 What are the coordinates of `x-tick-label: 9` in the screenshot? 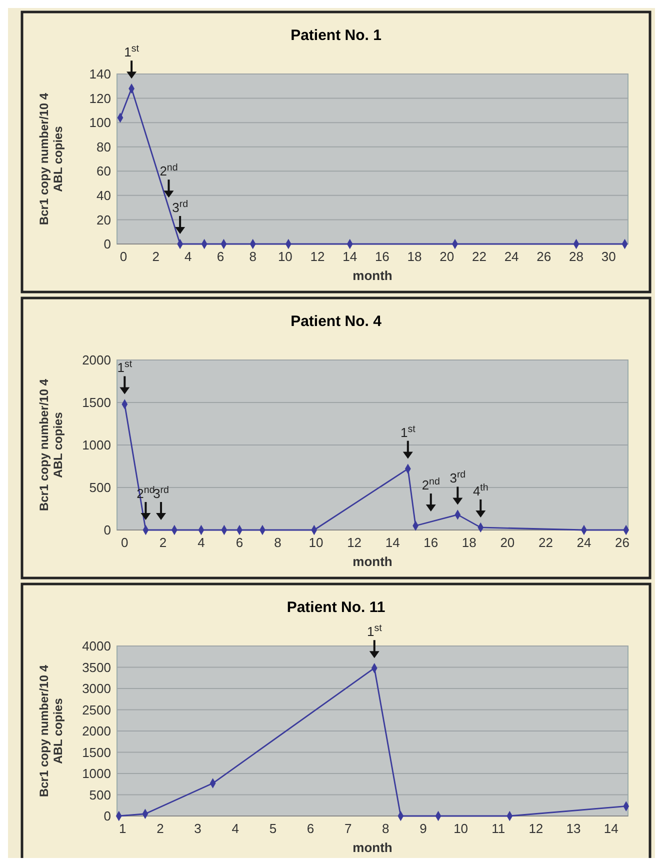 It's located at (423, 828).